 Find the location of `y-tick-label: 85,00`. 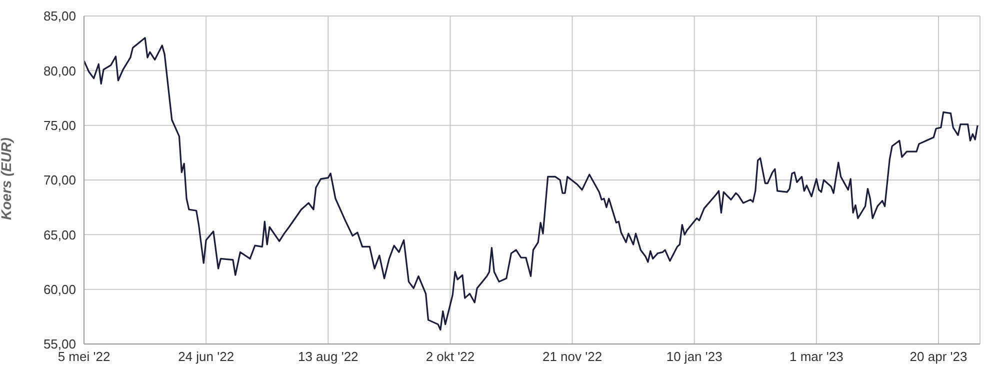

y-tick-label: 85,00 is located at coordinates (59, 16).